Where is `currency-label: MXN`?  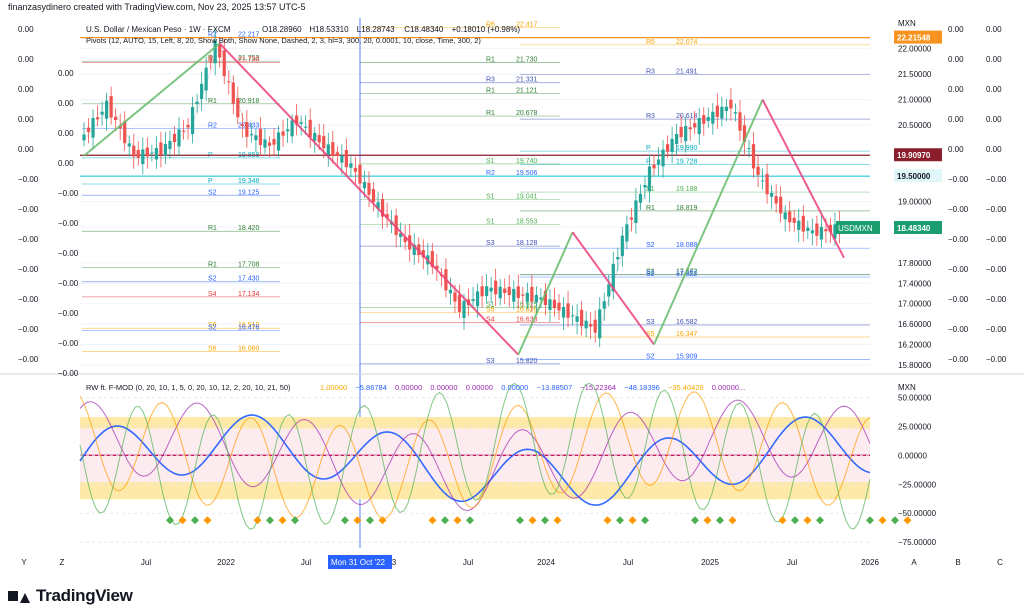
currency-label: MXN is located at coordinates (907, 23).